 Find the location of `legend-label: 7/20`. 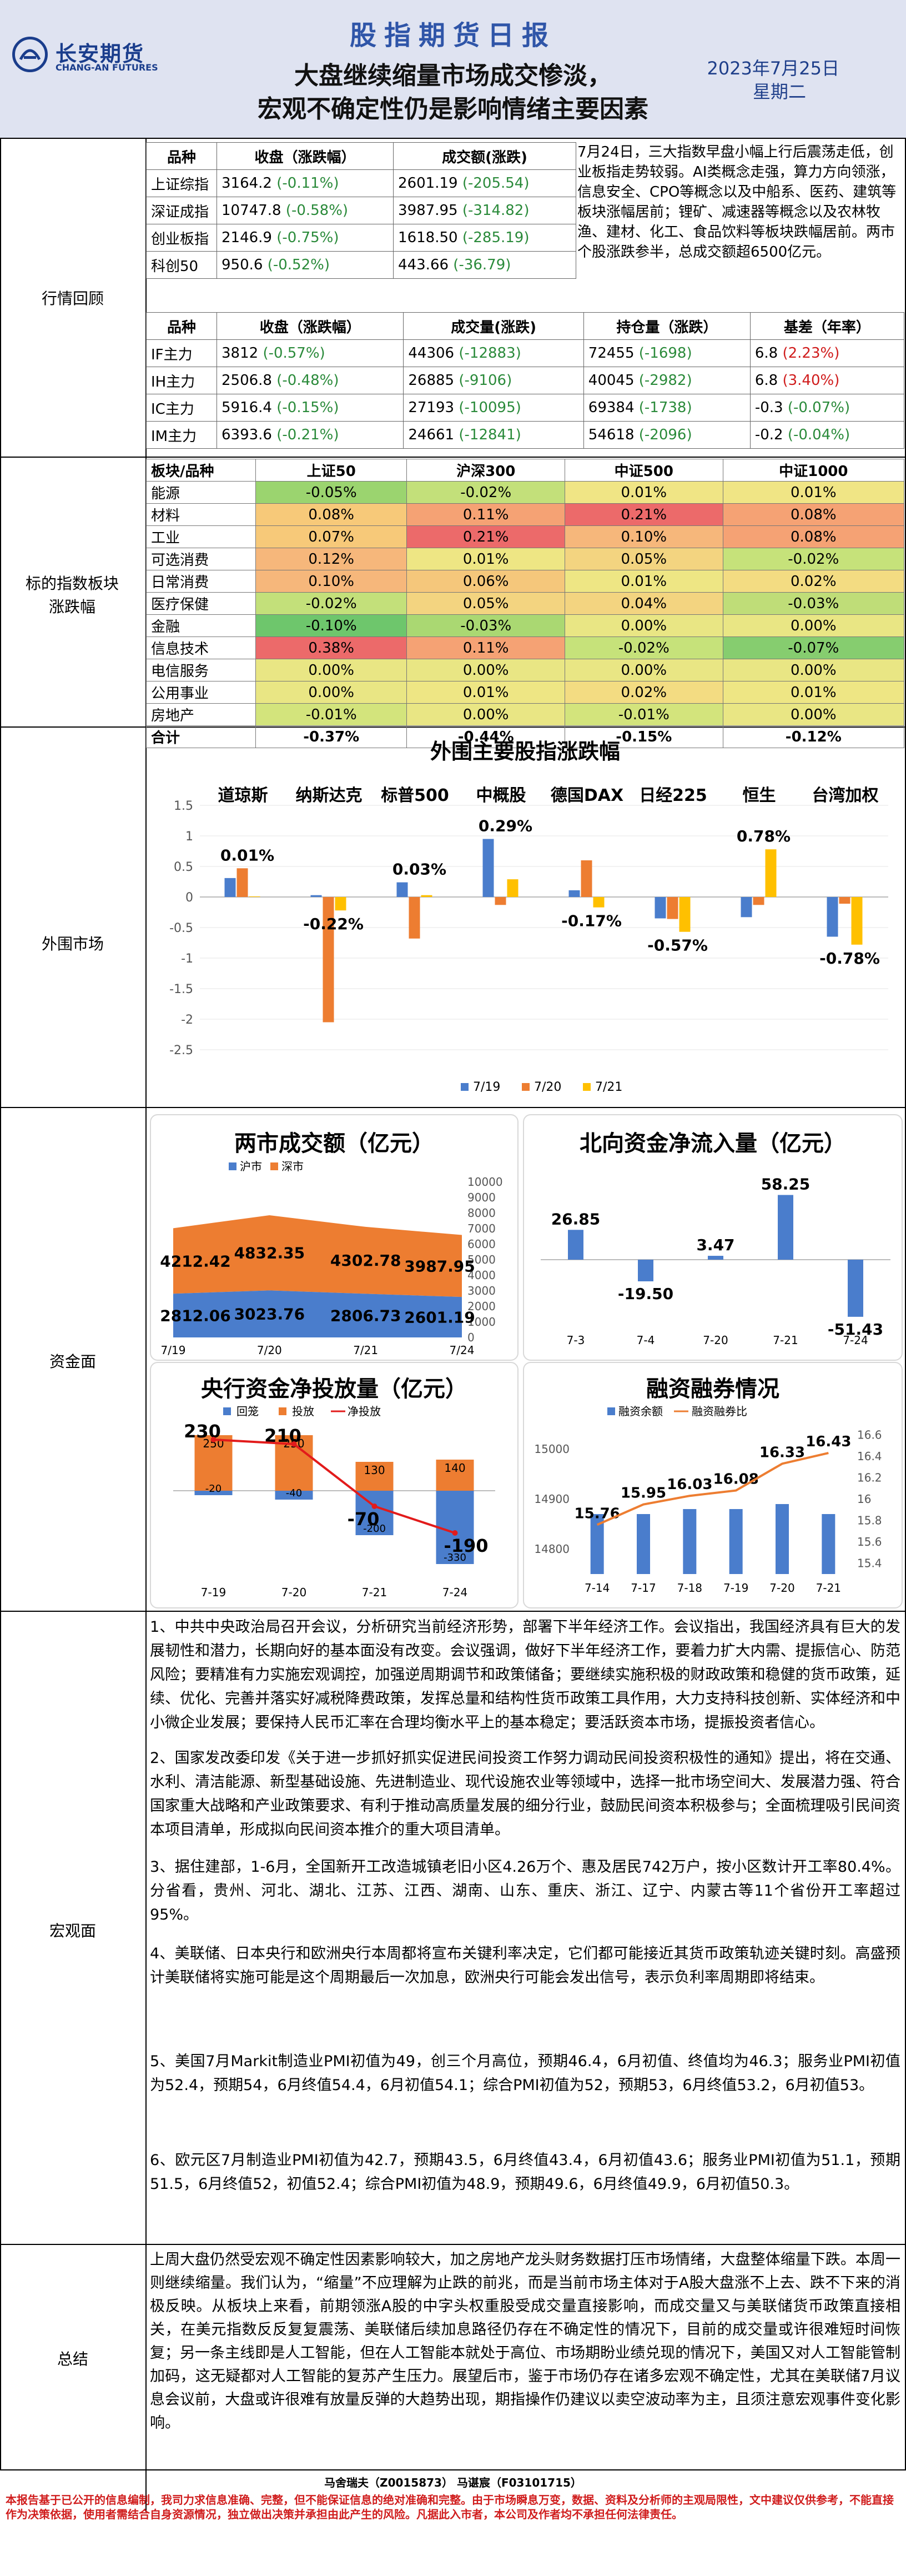

legend-label: 7/20 is located at coordinates (547, 1087).